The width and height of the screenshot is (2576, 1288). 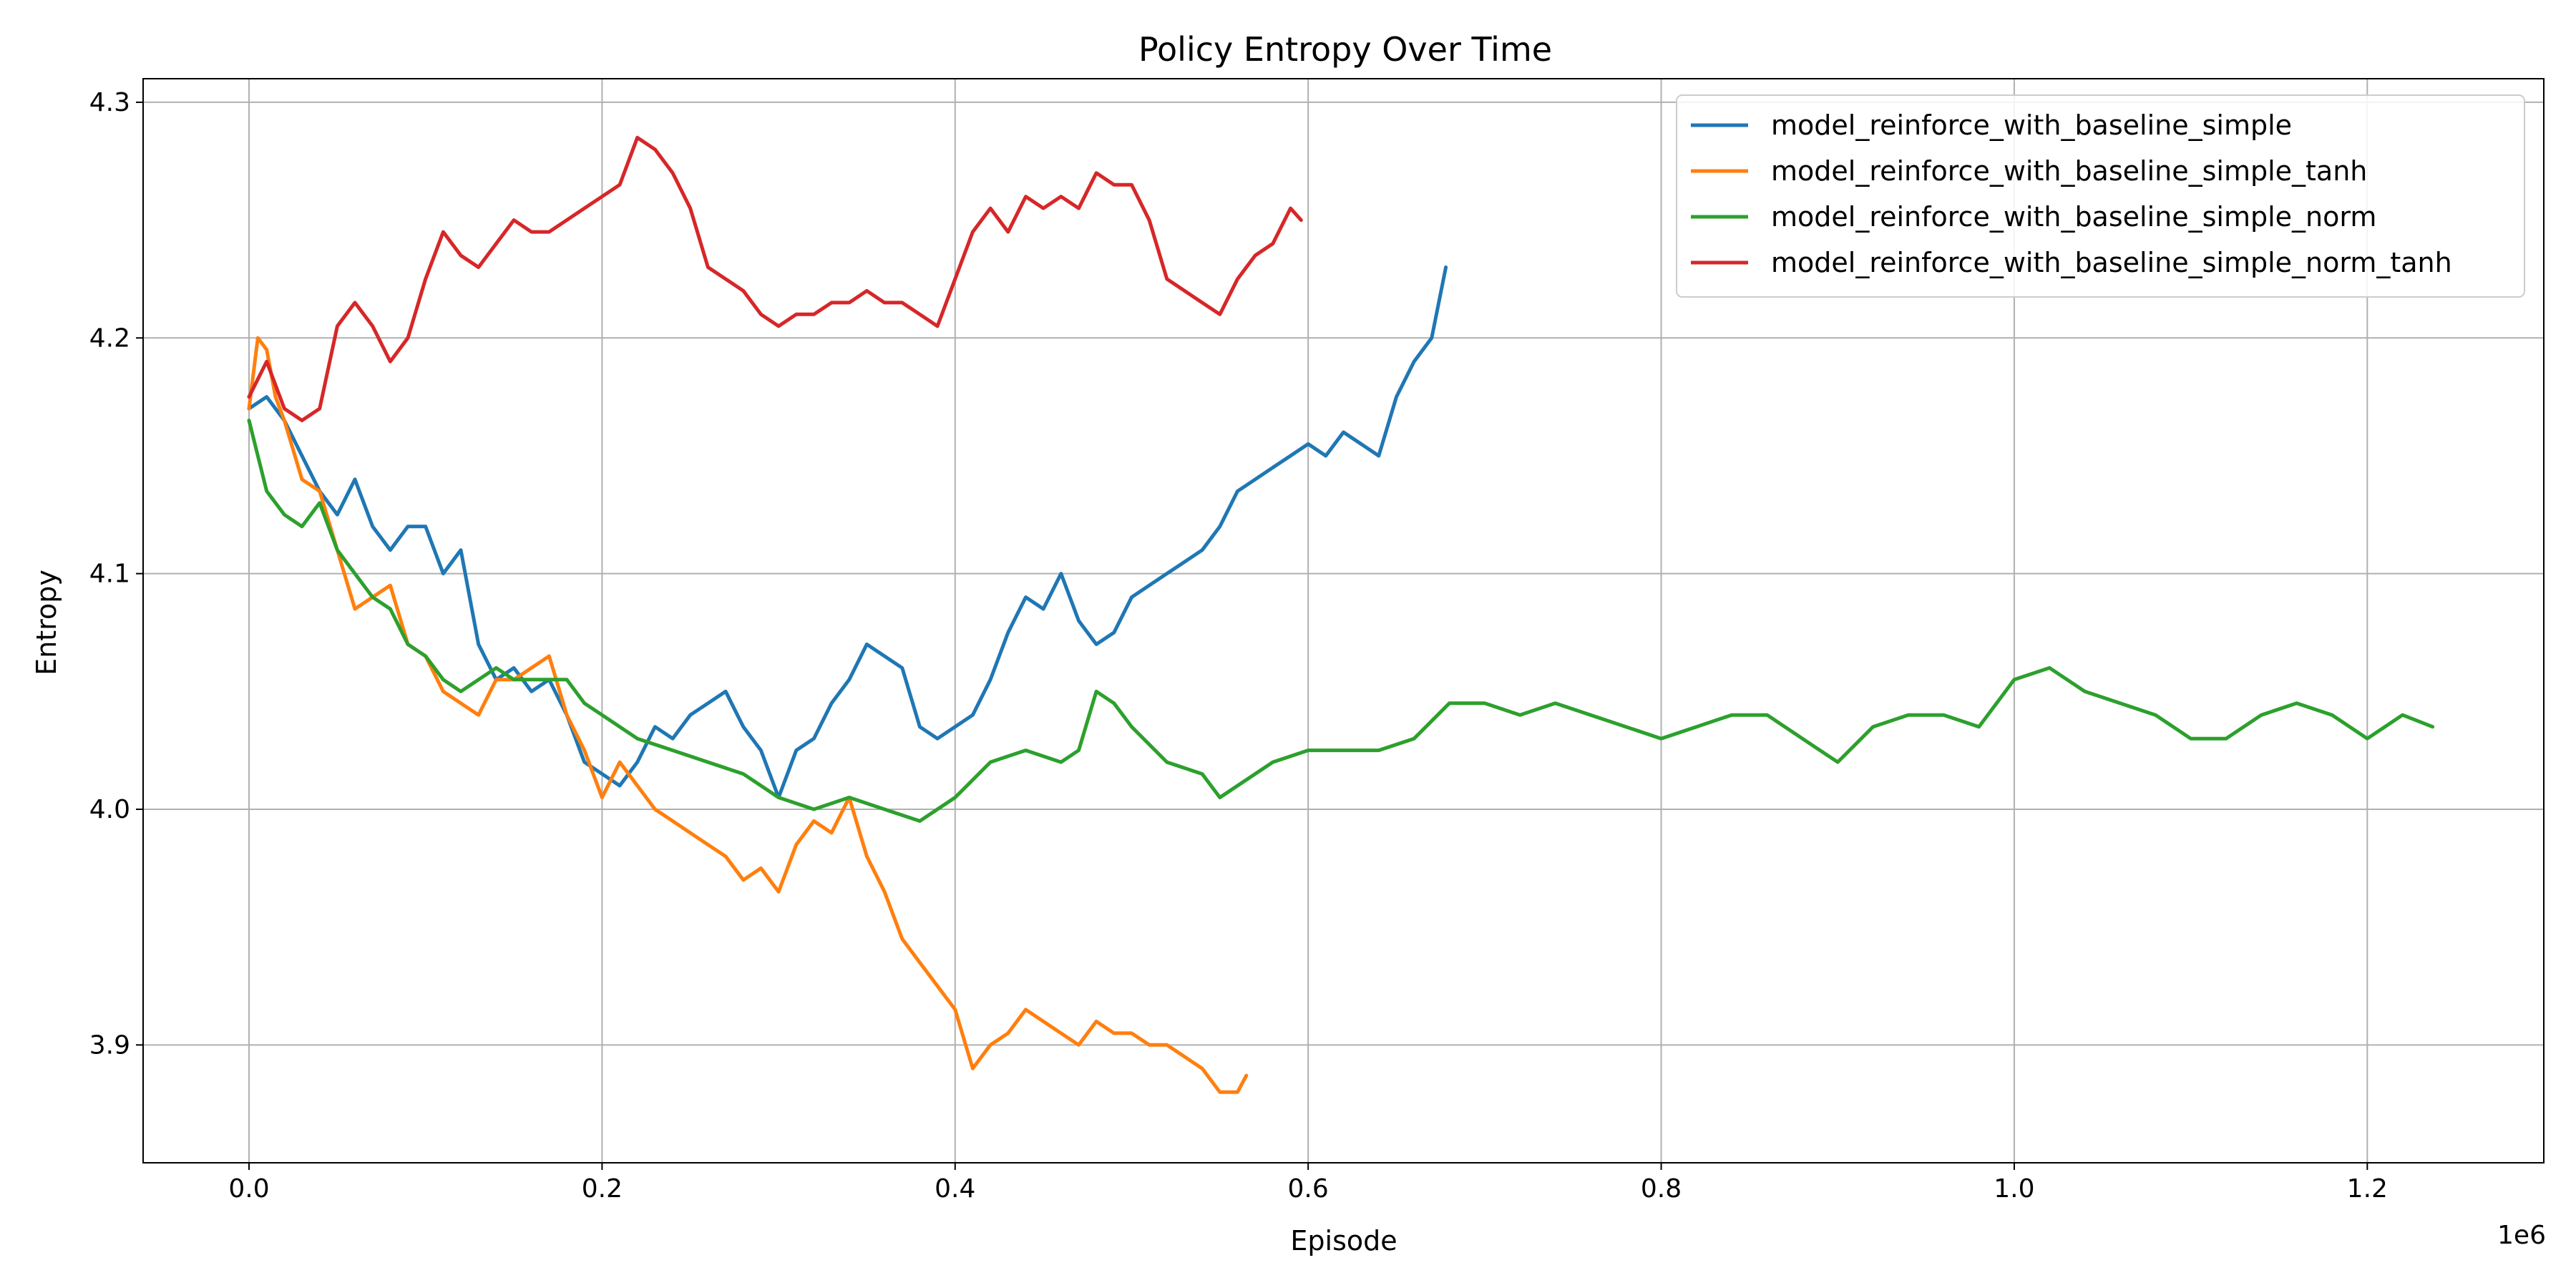 What do you see at coordinates (1343, 1241) in the screenshot?
I see `x-axis-label: Episode` at bounding box center [1343, 1241].